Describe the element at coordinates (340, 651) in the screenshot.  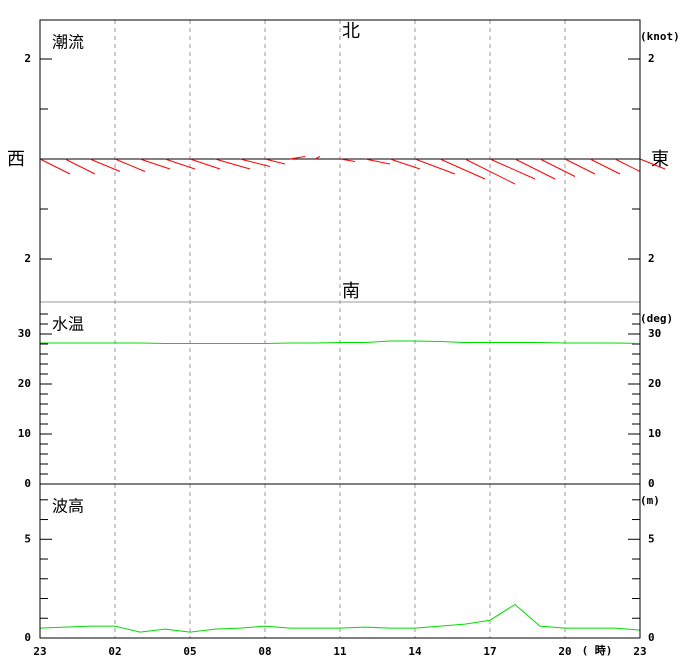
I see `x-tick-label: 11` at that location.